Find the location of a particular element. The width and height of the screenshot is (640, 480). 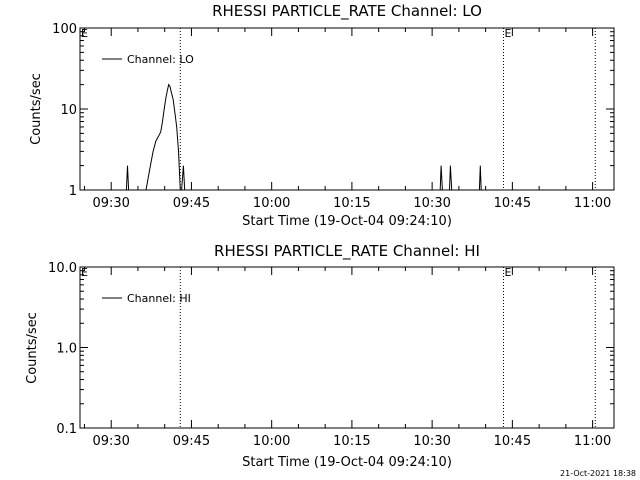

y-tick-label: 1.0 is located at coordinates (66, 349).